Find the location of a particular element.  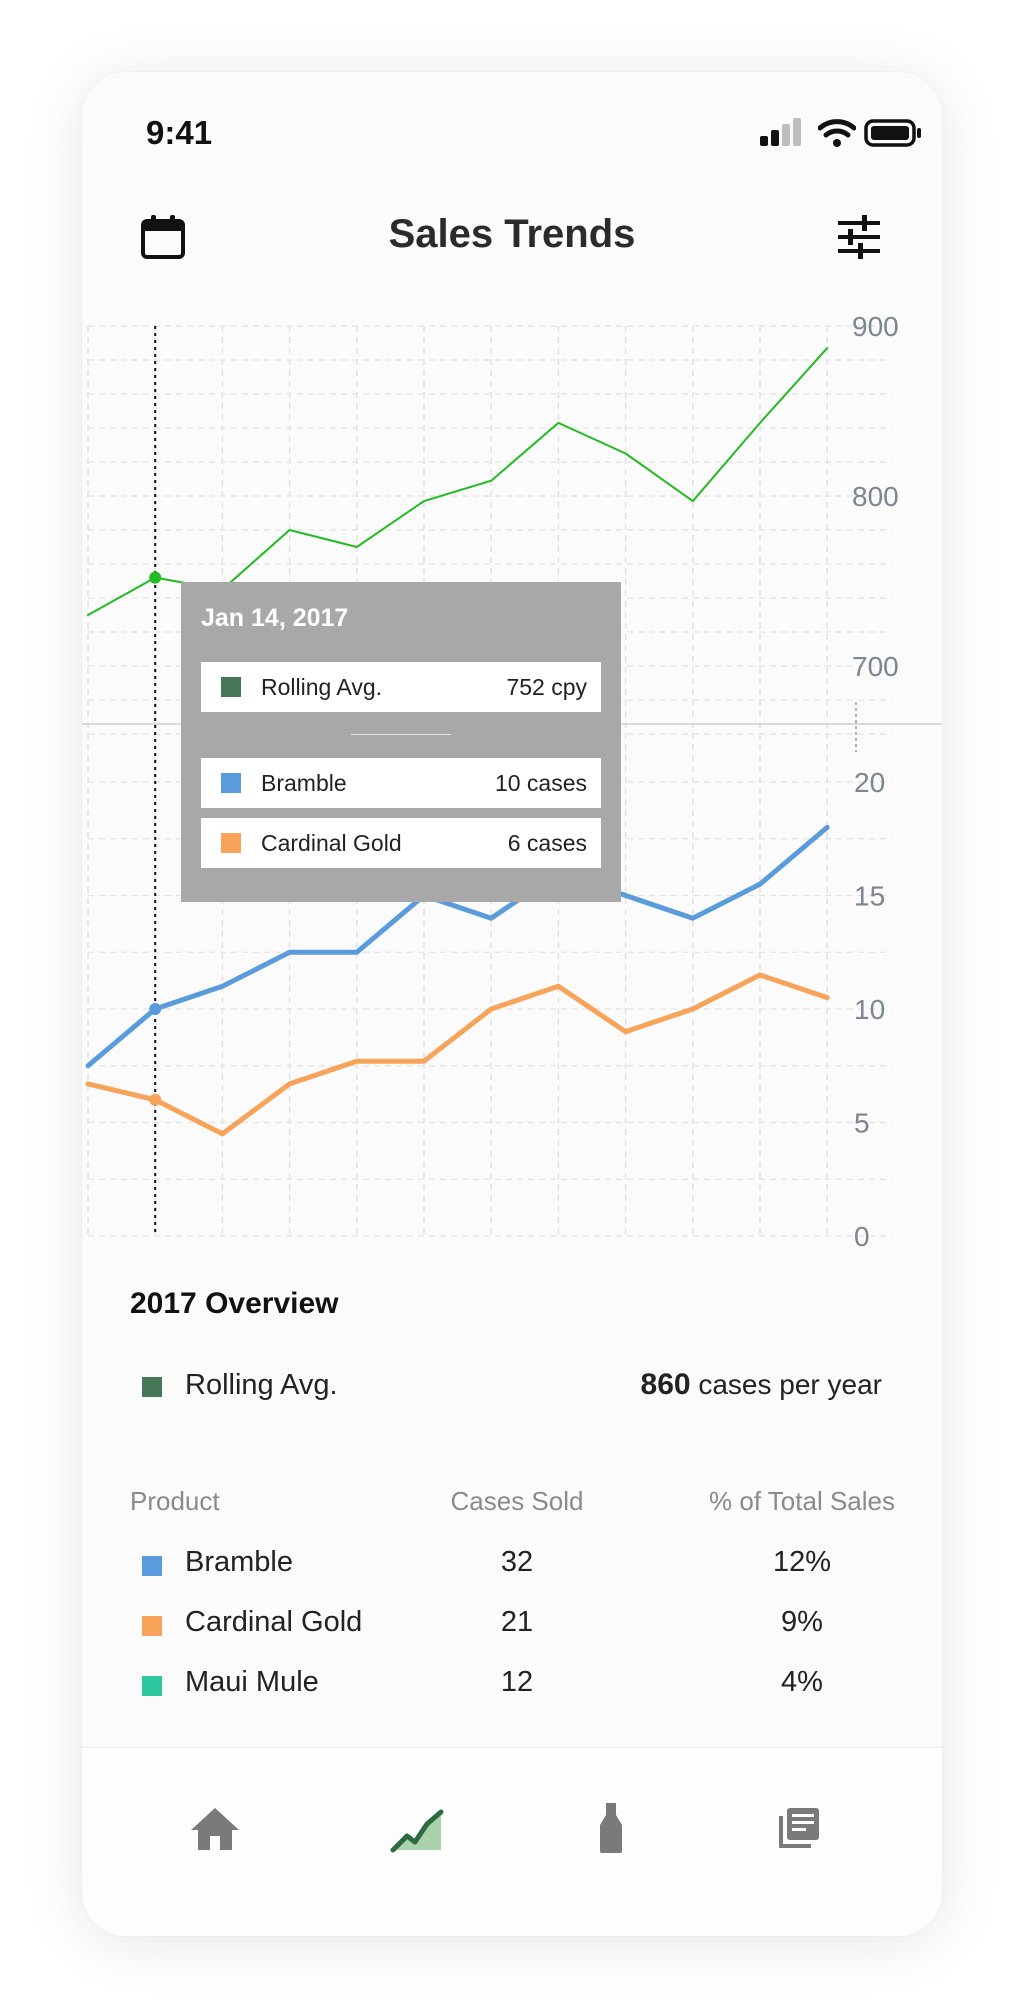

tooltip-row-label: Bramble is located at coordinates (304, 782).